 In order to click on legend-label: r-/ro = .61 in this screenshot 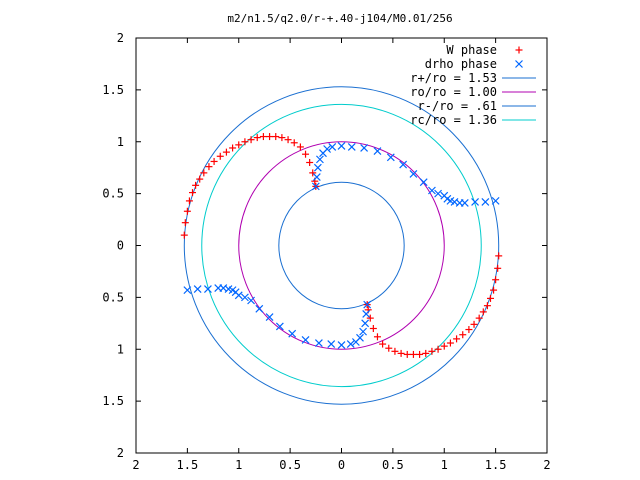, I will do `click(457, 106)`.